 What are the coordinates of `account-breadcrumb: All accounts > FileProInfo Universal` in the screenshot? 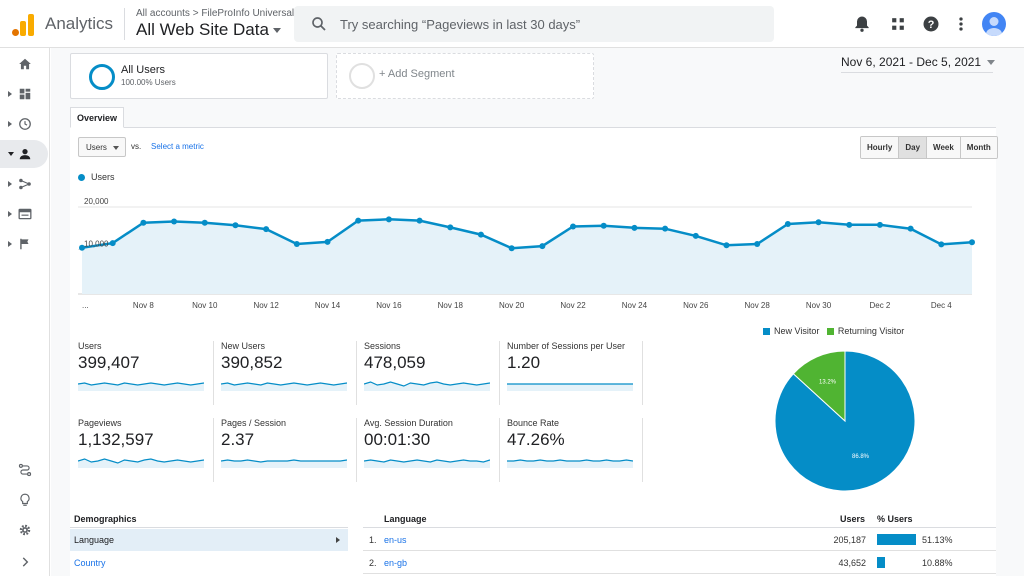 It's located at (215, 13).